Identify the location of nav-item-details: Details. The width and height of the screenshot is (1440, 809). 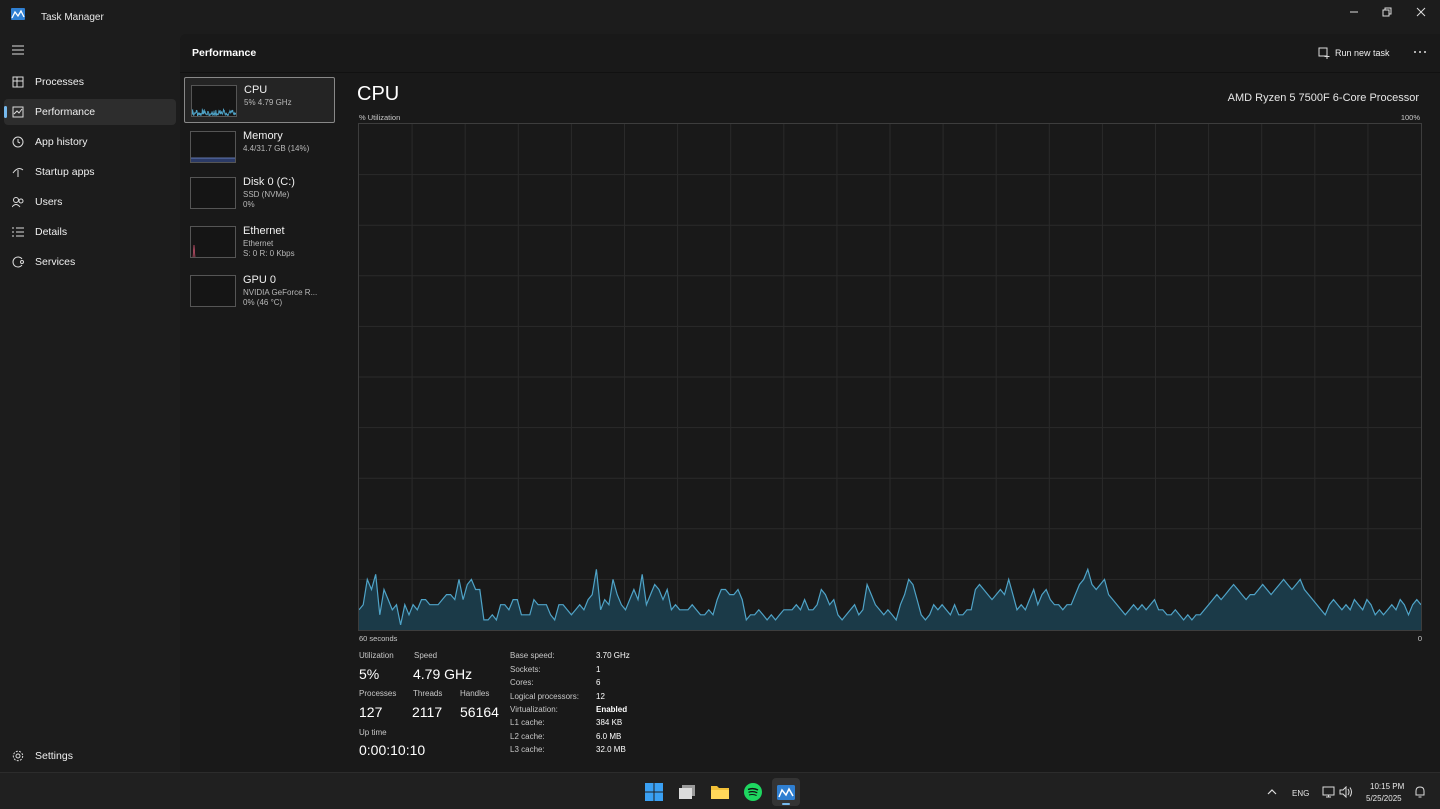
(90, 232).